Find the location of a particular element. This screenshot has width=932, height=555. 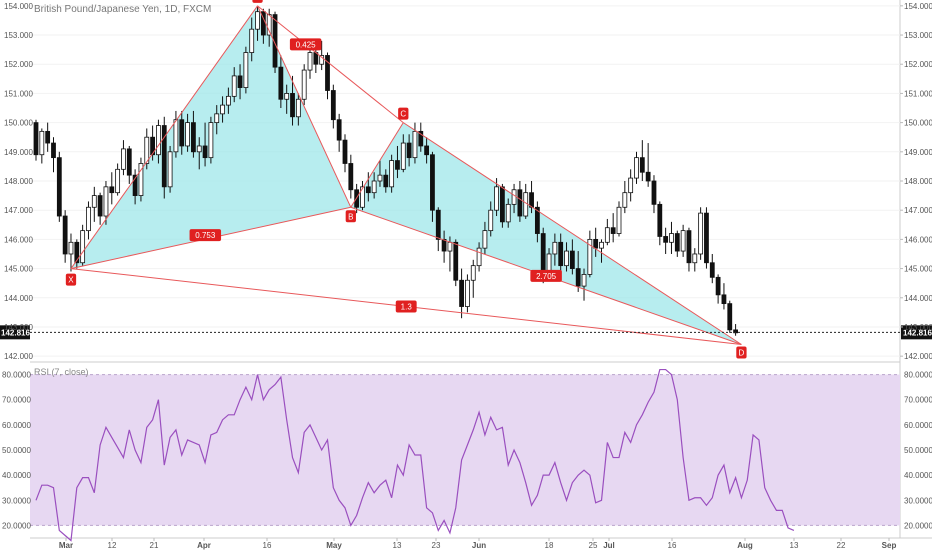

time-tick-label: 16 is located at coordinates (267, 545).